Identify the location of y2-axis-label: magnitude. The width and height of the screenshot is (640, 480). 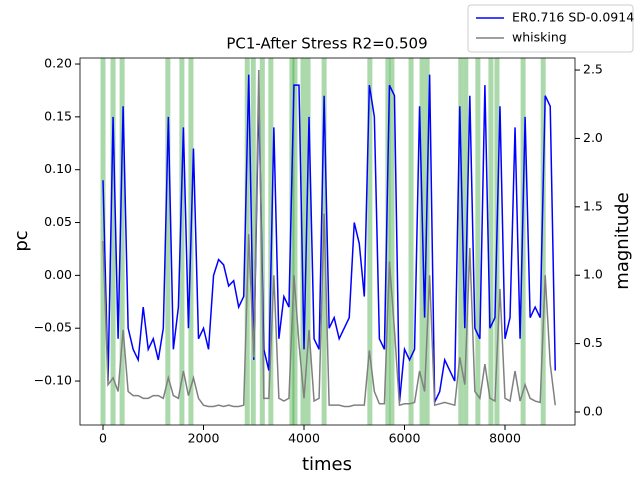
(622, 240).